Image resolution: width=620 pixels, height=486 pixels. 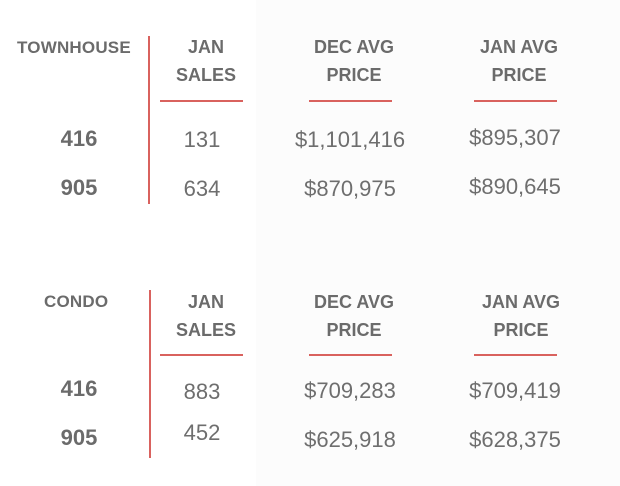 I want to click on cell-jan-avg-price: $890,645, so click(x=515, y=186).